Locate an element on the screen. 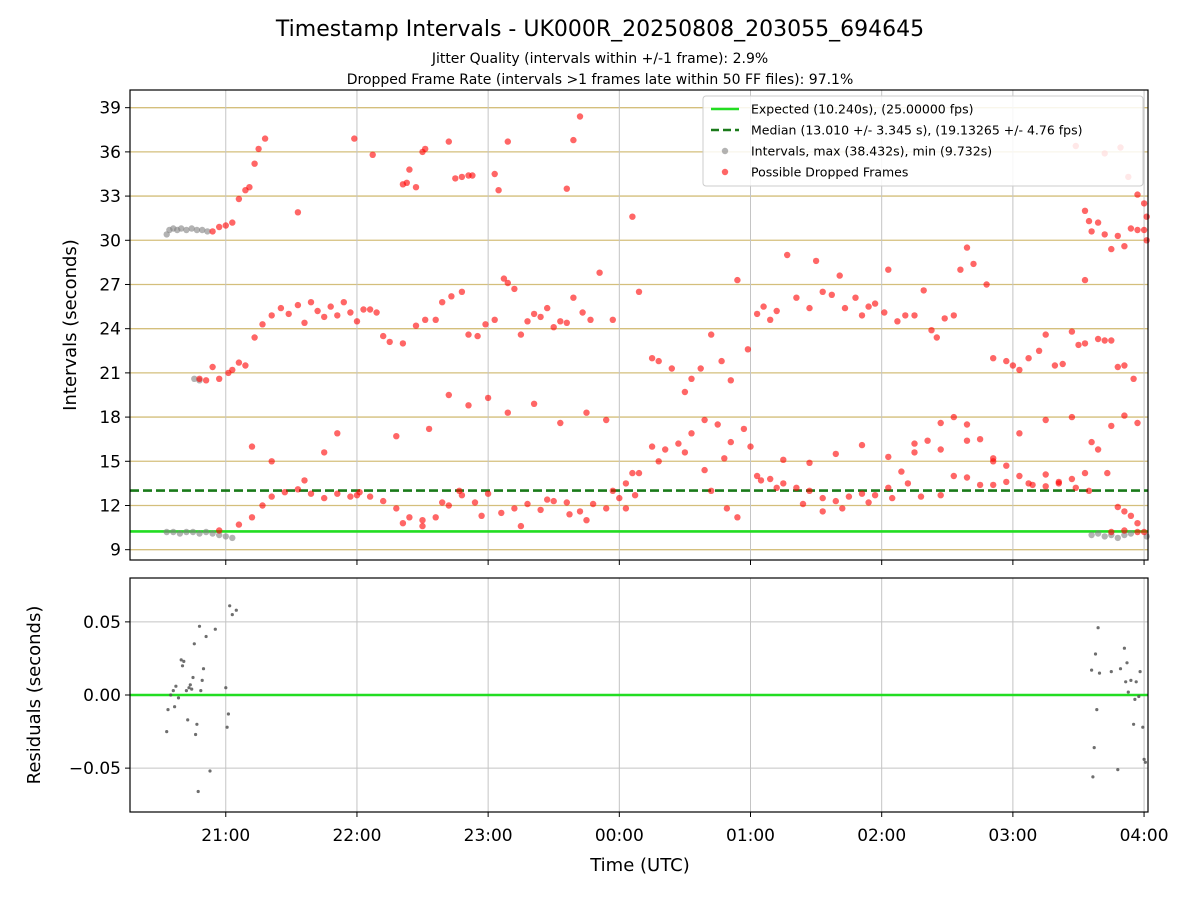  legend-label: Intervals, max (38.432s), min (9.732s) is located at coordinates (871, 151).